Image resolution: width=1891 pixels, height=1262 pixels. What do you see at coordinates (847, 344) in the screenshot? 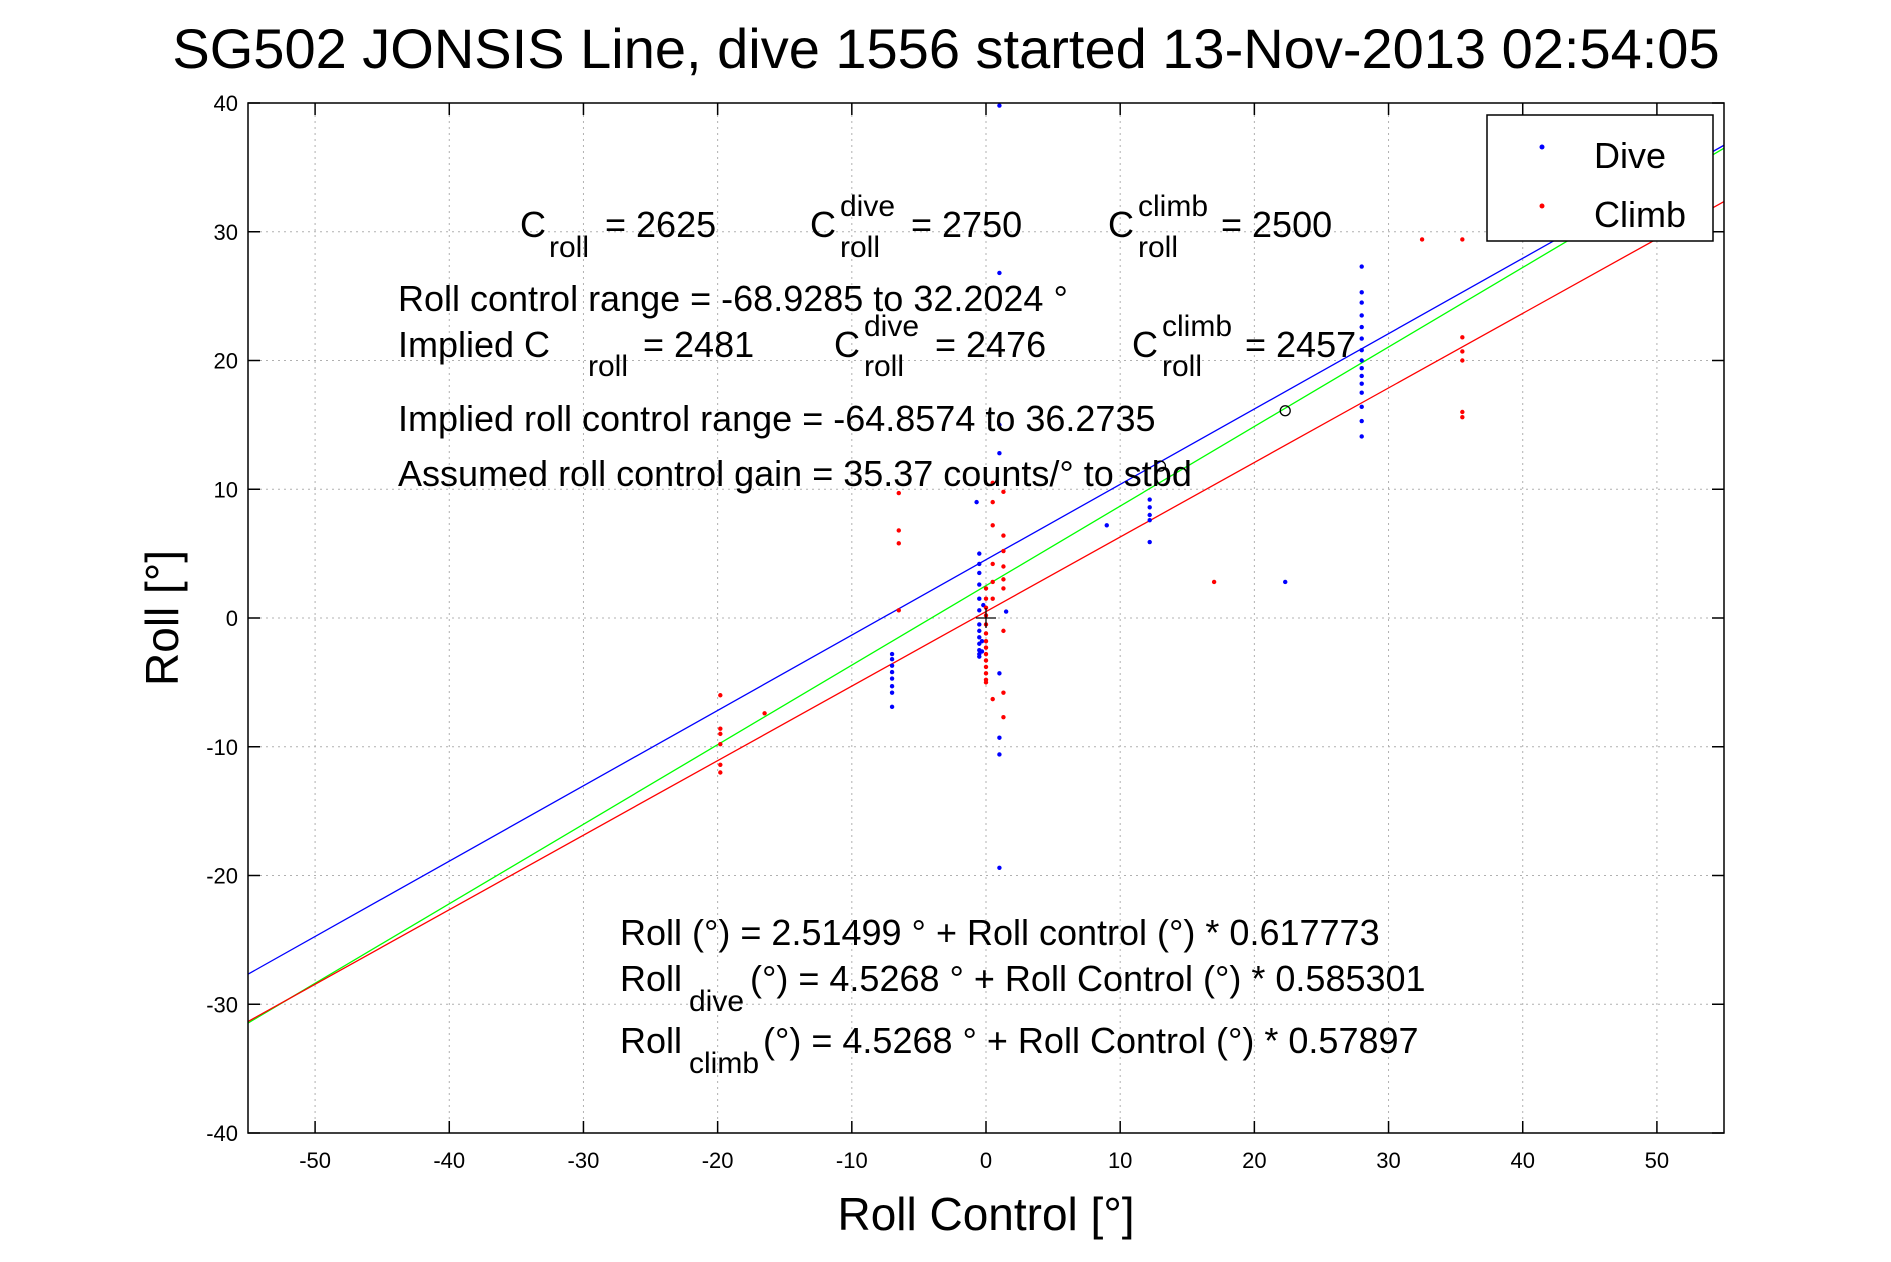
I see `implied-c-dive-label: C` at bounding box center [847, 344].